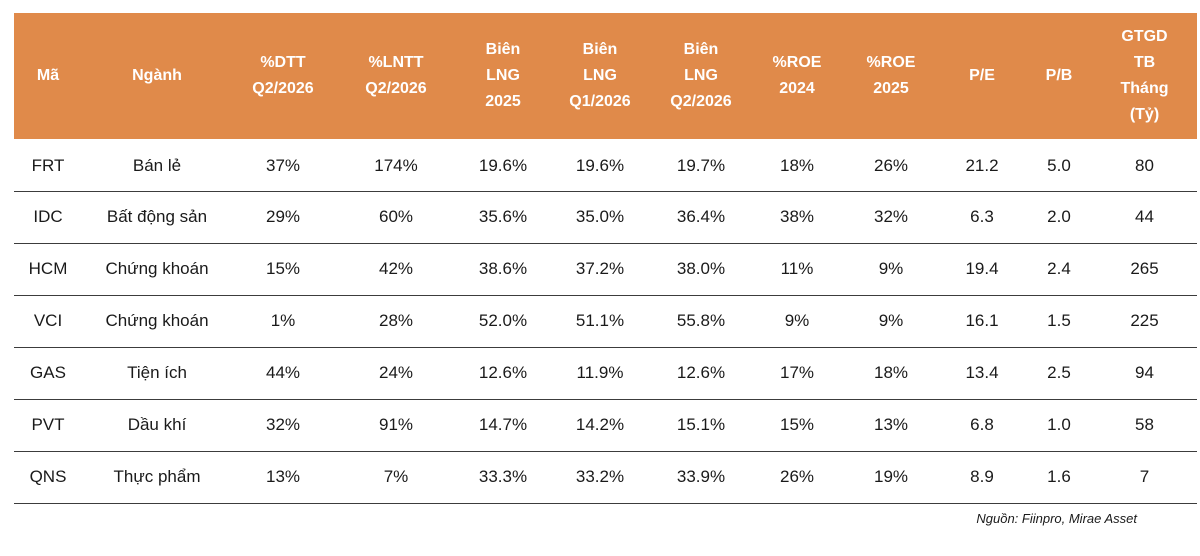  What do you see at coordinates (1144, 476) in the screenshot?
I see `table-cell: 7` at bounding box center [1144, 476].